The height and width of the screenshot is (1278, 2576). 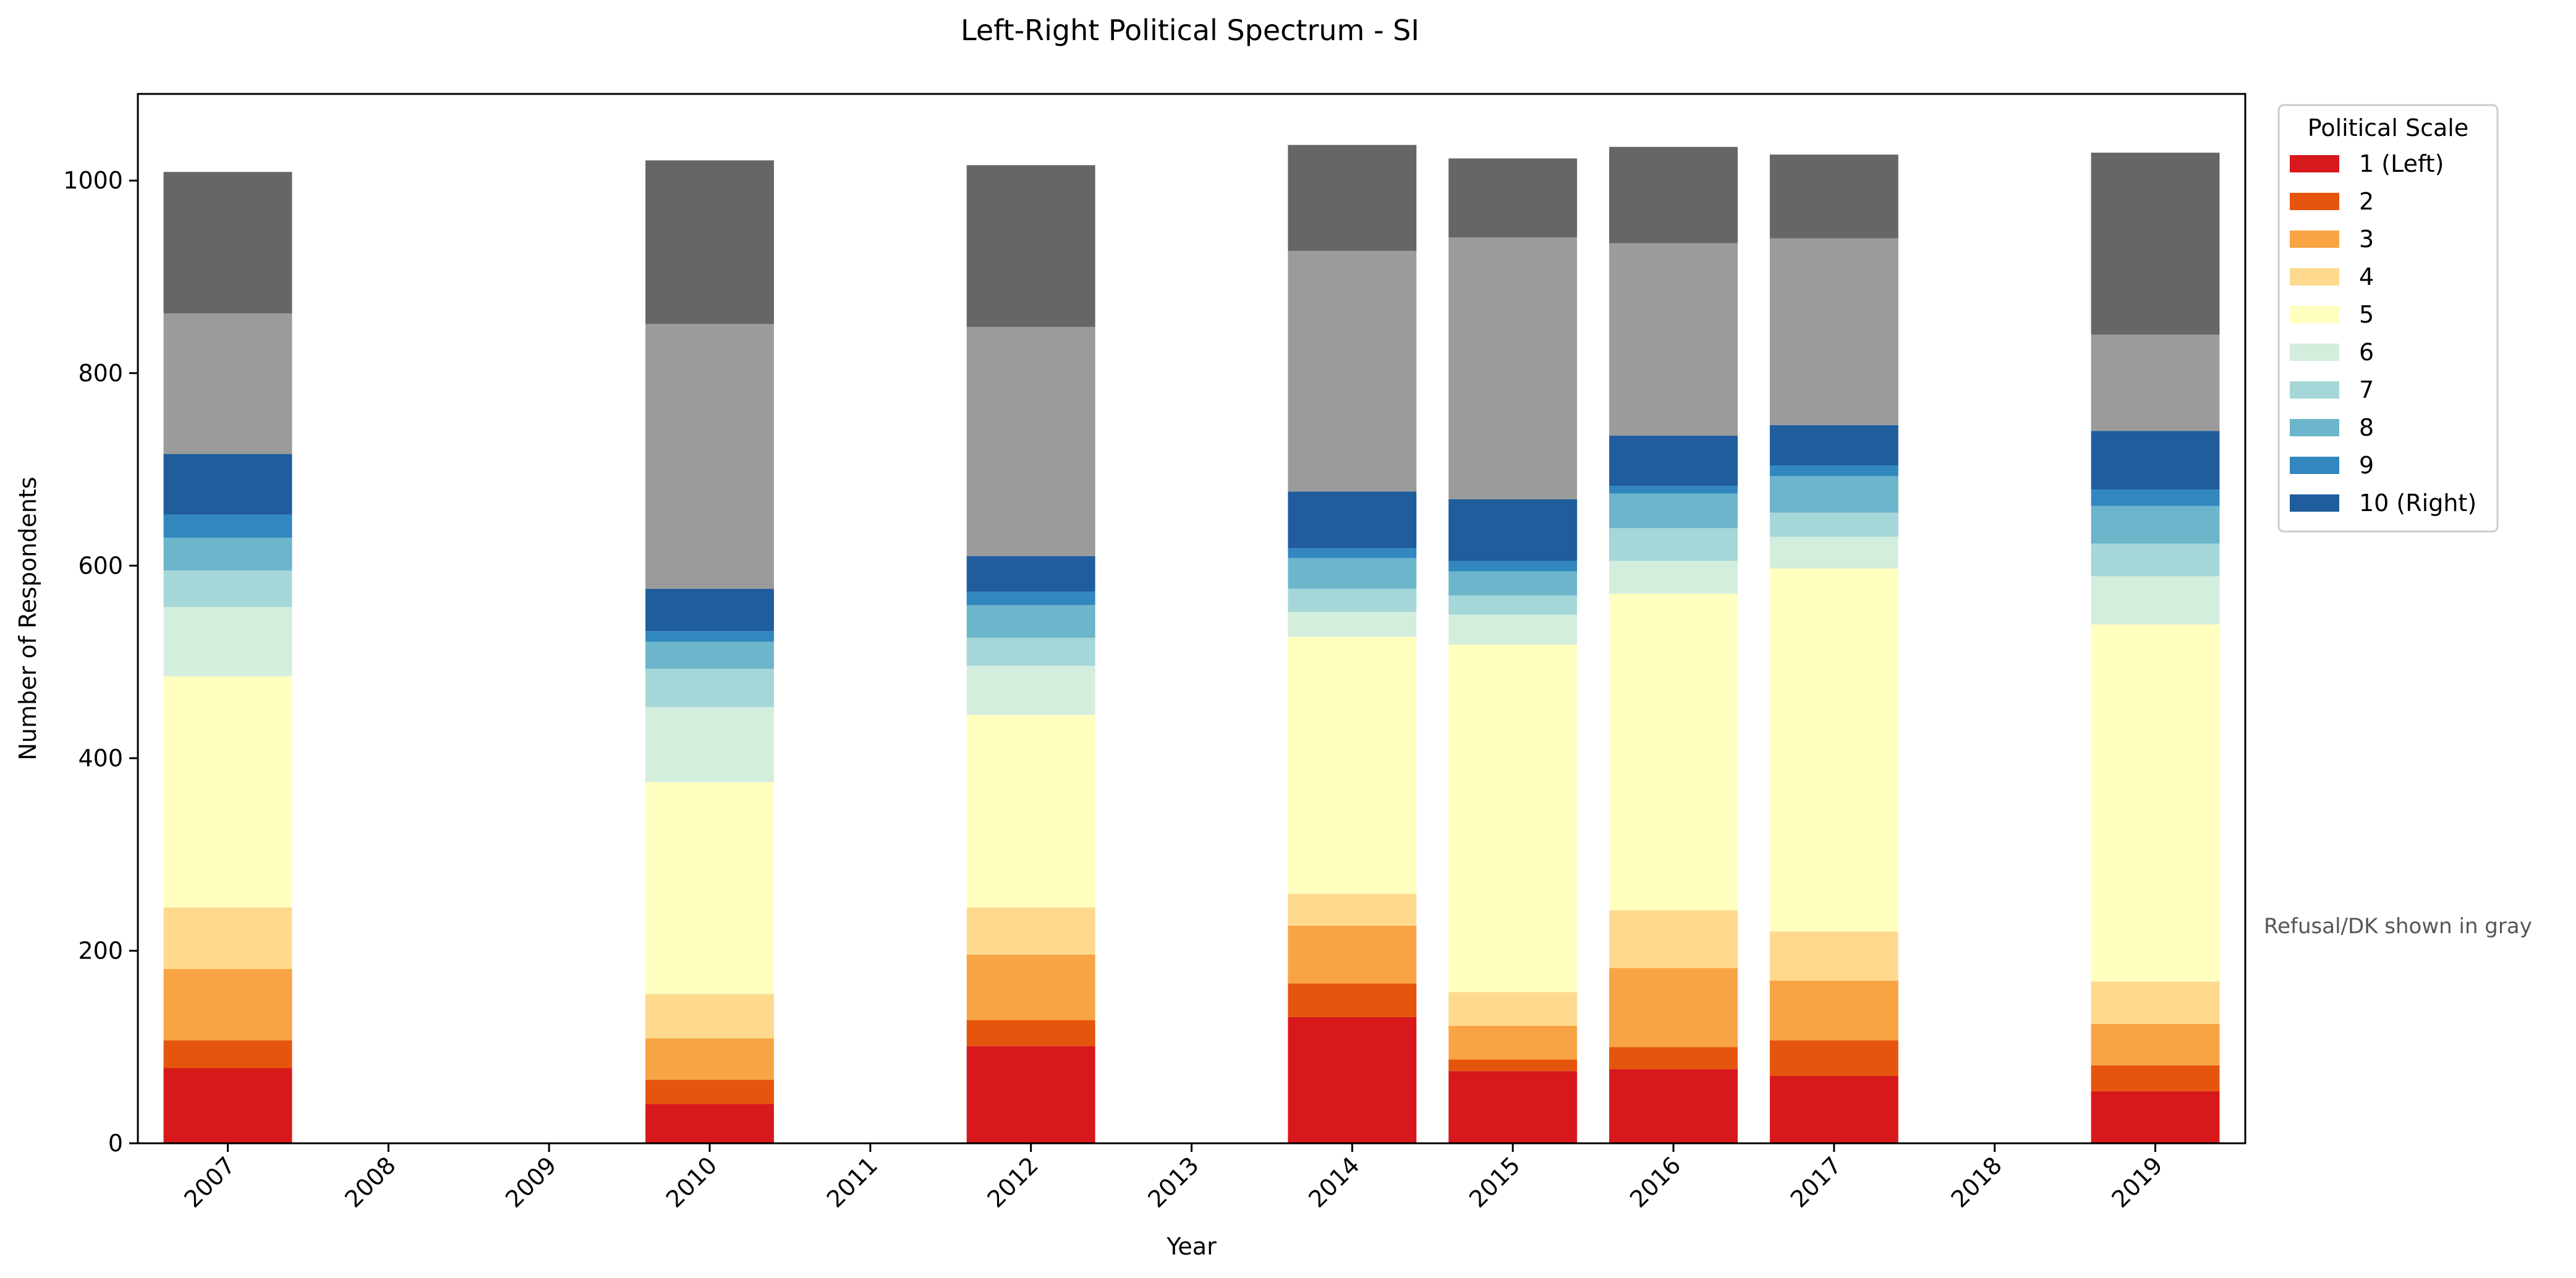 I want to click on legend-label: 3, so click(x=2366, y=239).